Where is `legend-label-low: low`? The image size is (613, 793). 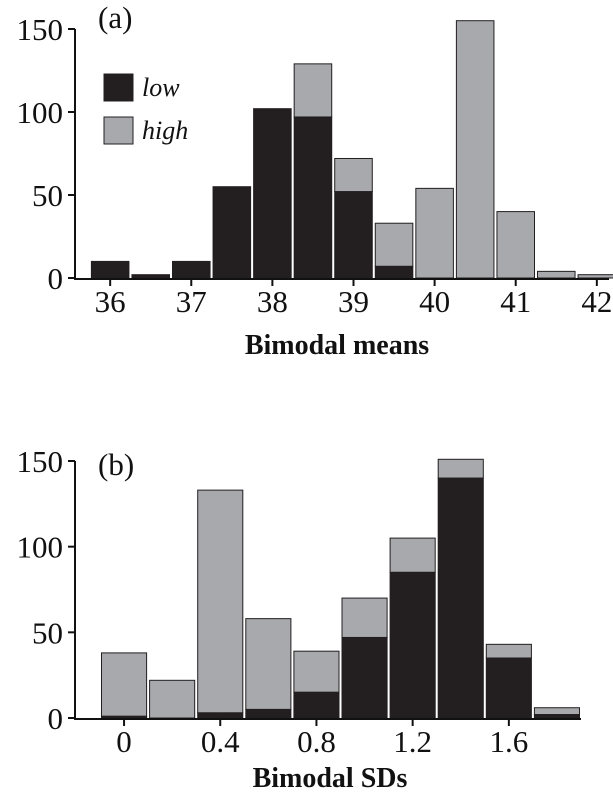
legend-label-low: low is located at coordinates (161, 87).